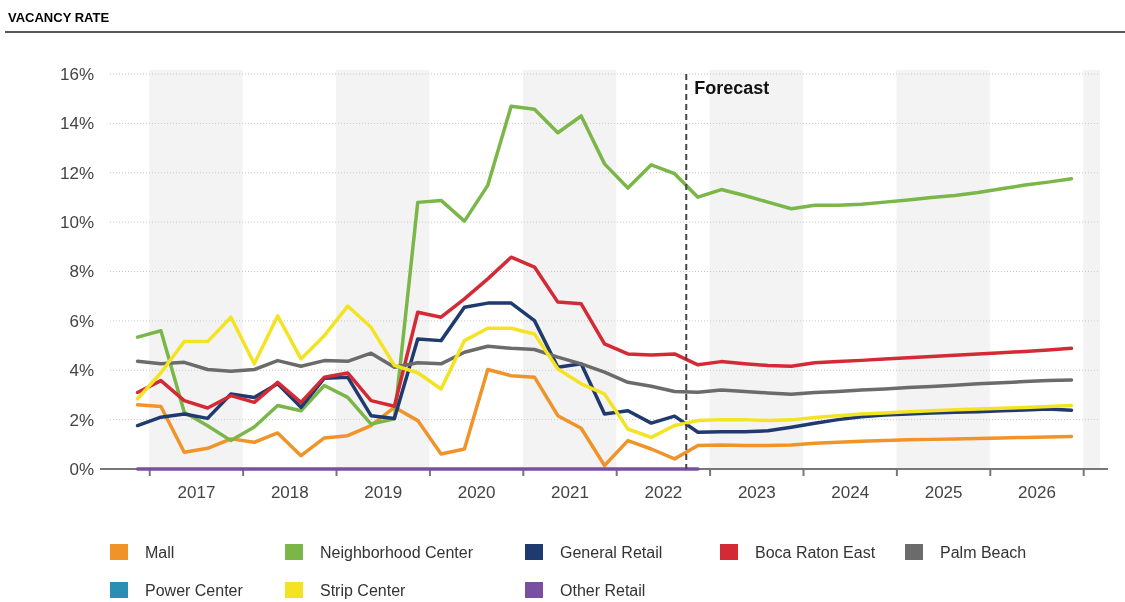 The image size is (1125, 602). What do you see at coordinates (81, 321) in the screenshot?
I see `y-tick-label: 6%` at bounding box center [81, 321].